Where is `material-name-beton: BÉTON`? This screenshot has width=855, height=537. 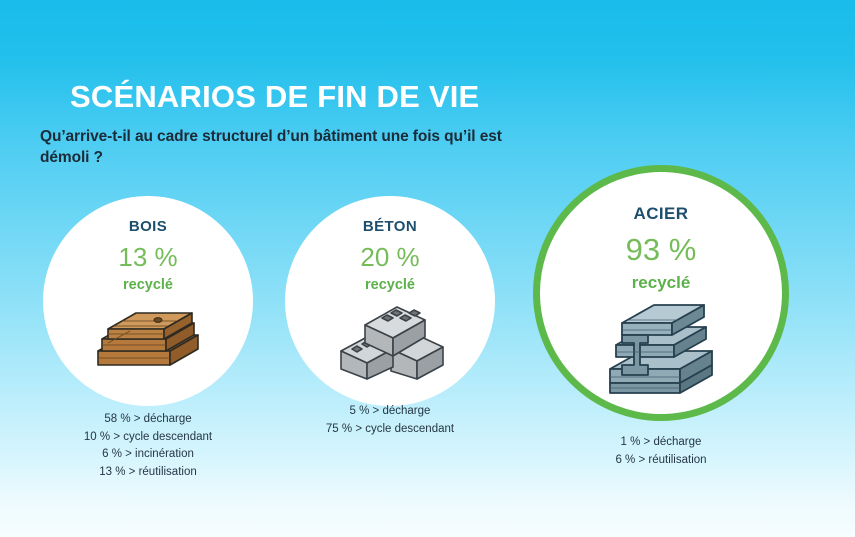 material-name-beton: BÉTON is located at coordinates (390, 226).